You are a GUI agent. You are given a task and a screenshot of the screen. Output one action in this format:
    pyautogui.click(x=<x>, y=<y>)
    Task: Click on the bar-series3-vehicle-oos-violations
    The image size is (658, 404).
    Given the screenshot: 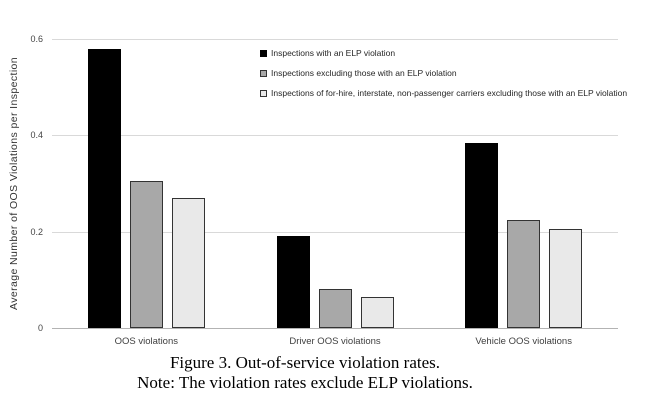 What is the action you would take?
    pyautogui.click(x=566, y=278)
    